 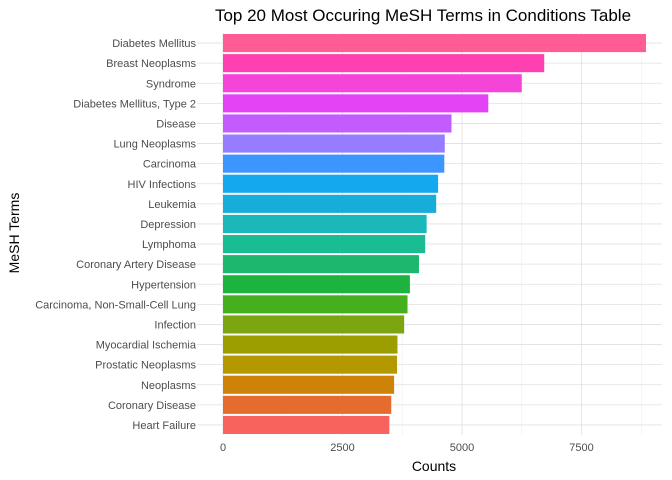 What do you see at coordinates (169, 386) in the screenshot?
I see `y-tick-label: Neoplasms` at bounding box center [169, 386].